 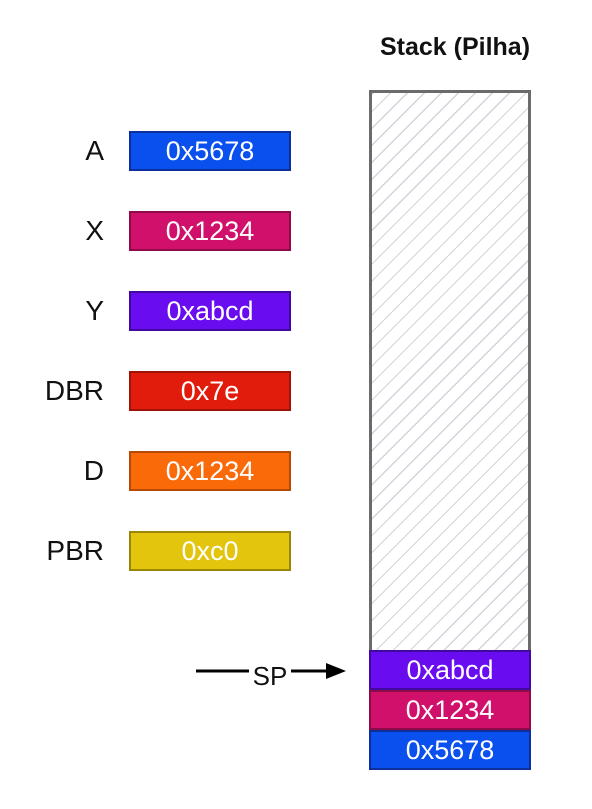 What do you see at coordinates (210, 151) in the screenshot?
I see `register-value-a: 0x5678` at bounding box center [210, 151].